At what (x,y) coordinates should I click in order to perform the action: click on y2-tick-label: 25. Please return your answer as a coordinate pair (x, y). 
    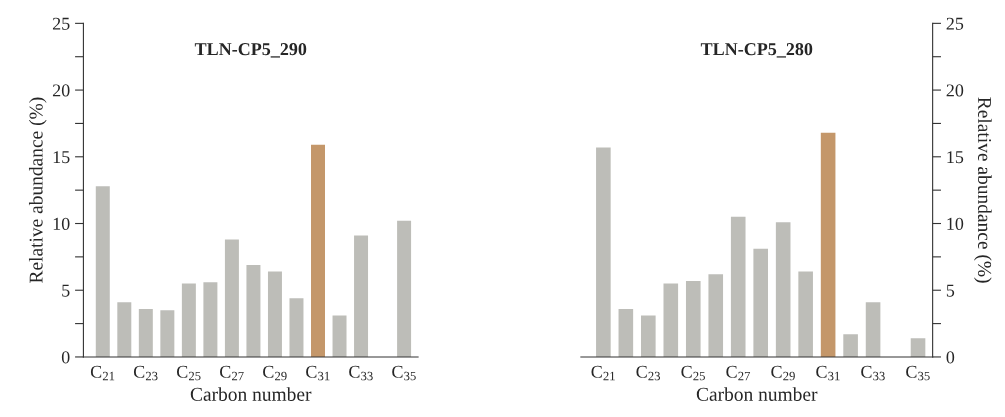
    Looking at the image, I should click on (955, 23).